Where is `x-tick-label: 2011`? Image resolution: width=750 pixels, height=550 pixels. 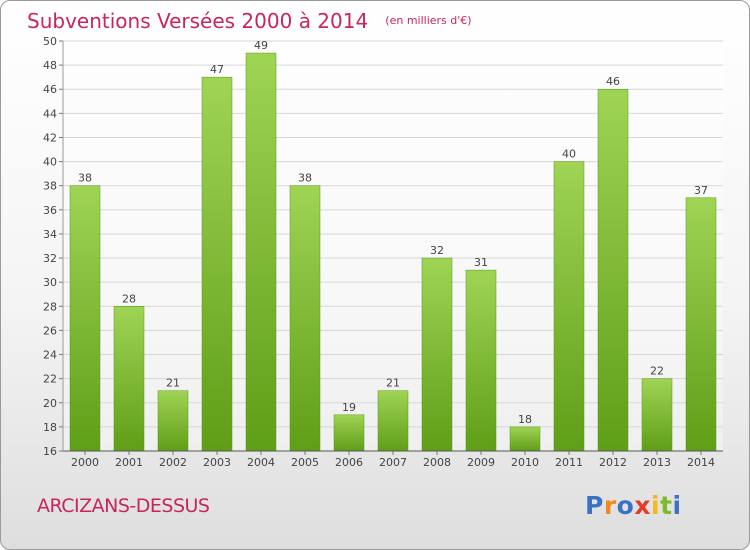
x-tick-label: 2011 is located at coordinates (569, 462).